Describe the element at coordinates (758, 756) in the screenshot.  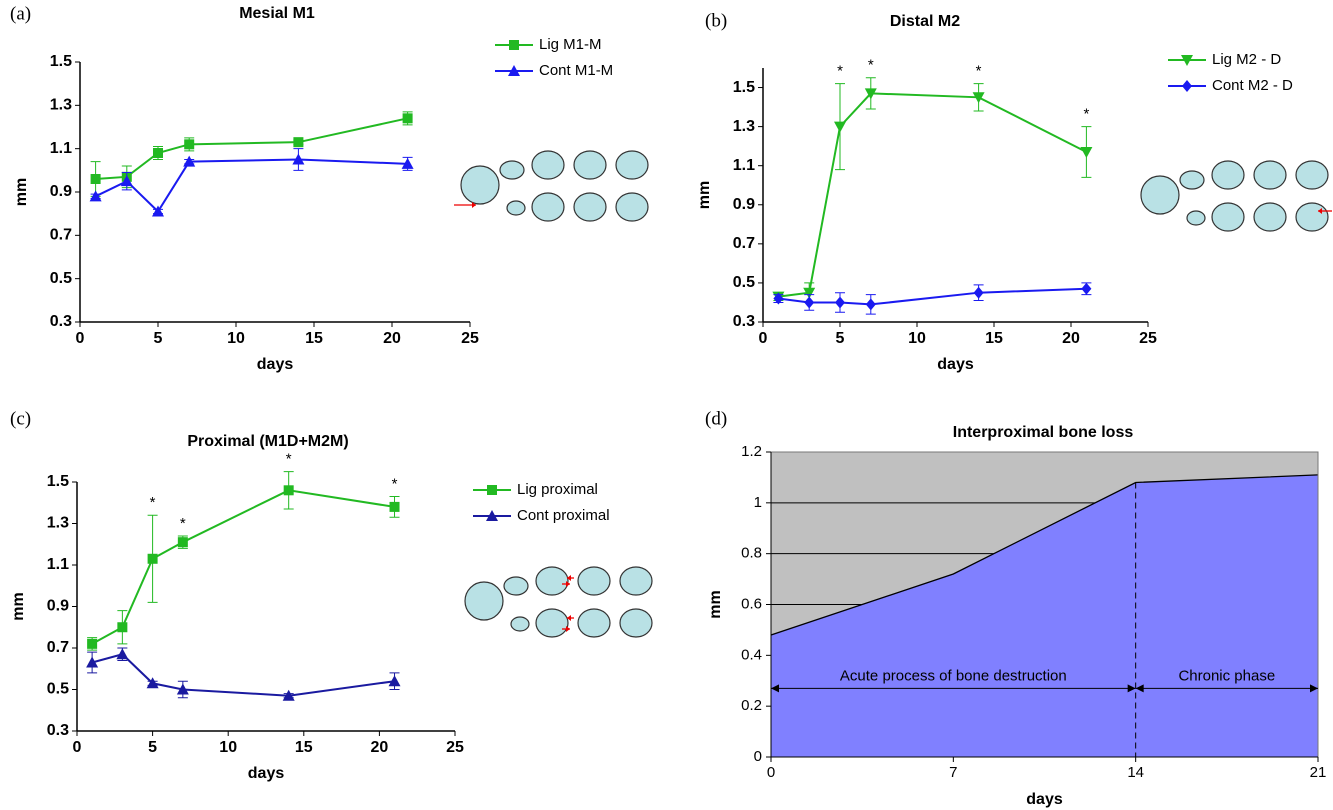
I see `y-tick-label: 0` at that location.